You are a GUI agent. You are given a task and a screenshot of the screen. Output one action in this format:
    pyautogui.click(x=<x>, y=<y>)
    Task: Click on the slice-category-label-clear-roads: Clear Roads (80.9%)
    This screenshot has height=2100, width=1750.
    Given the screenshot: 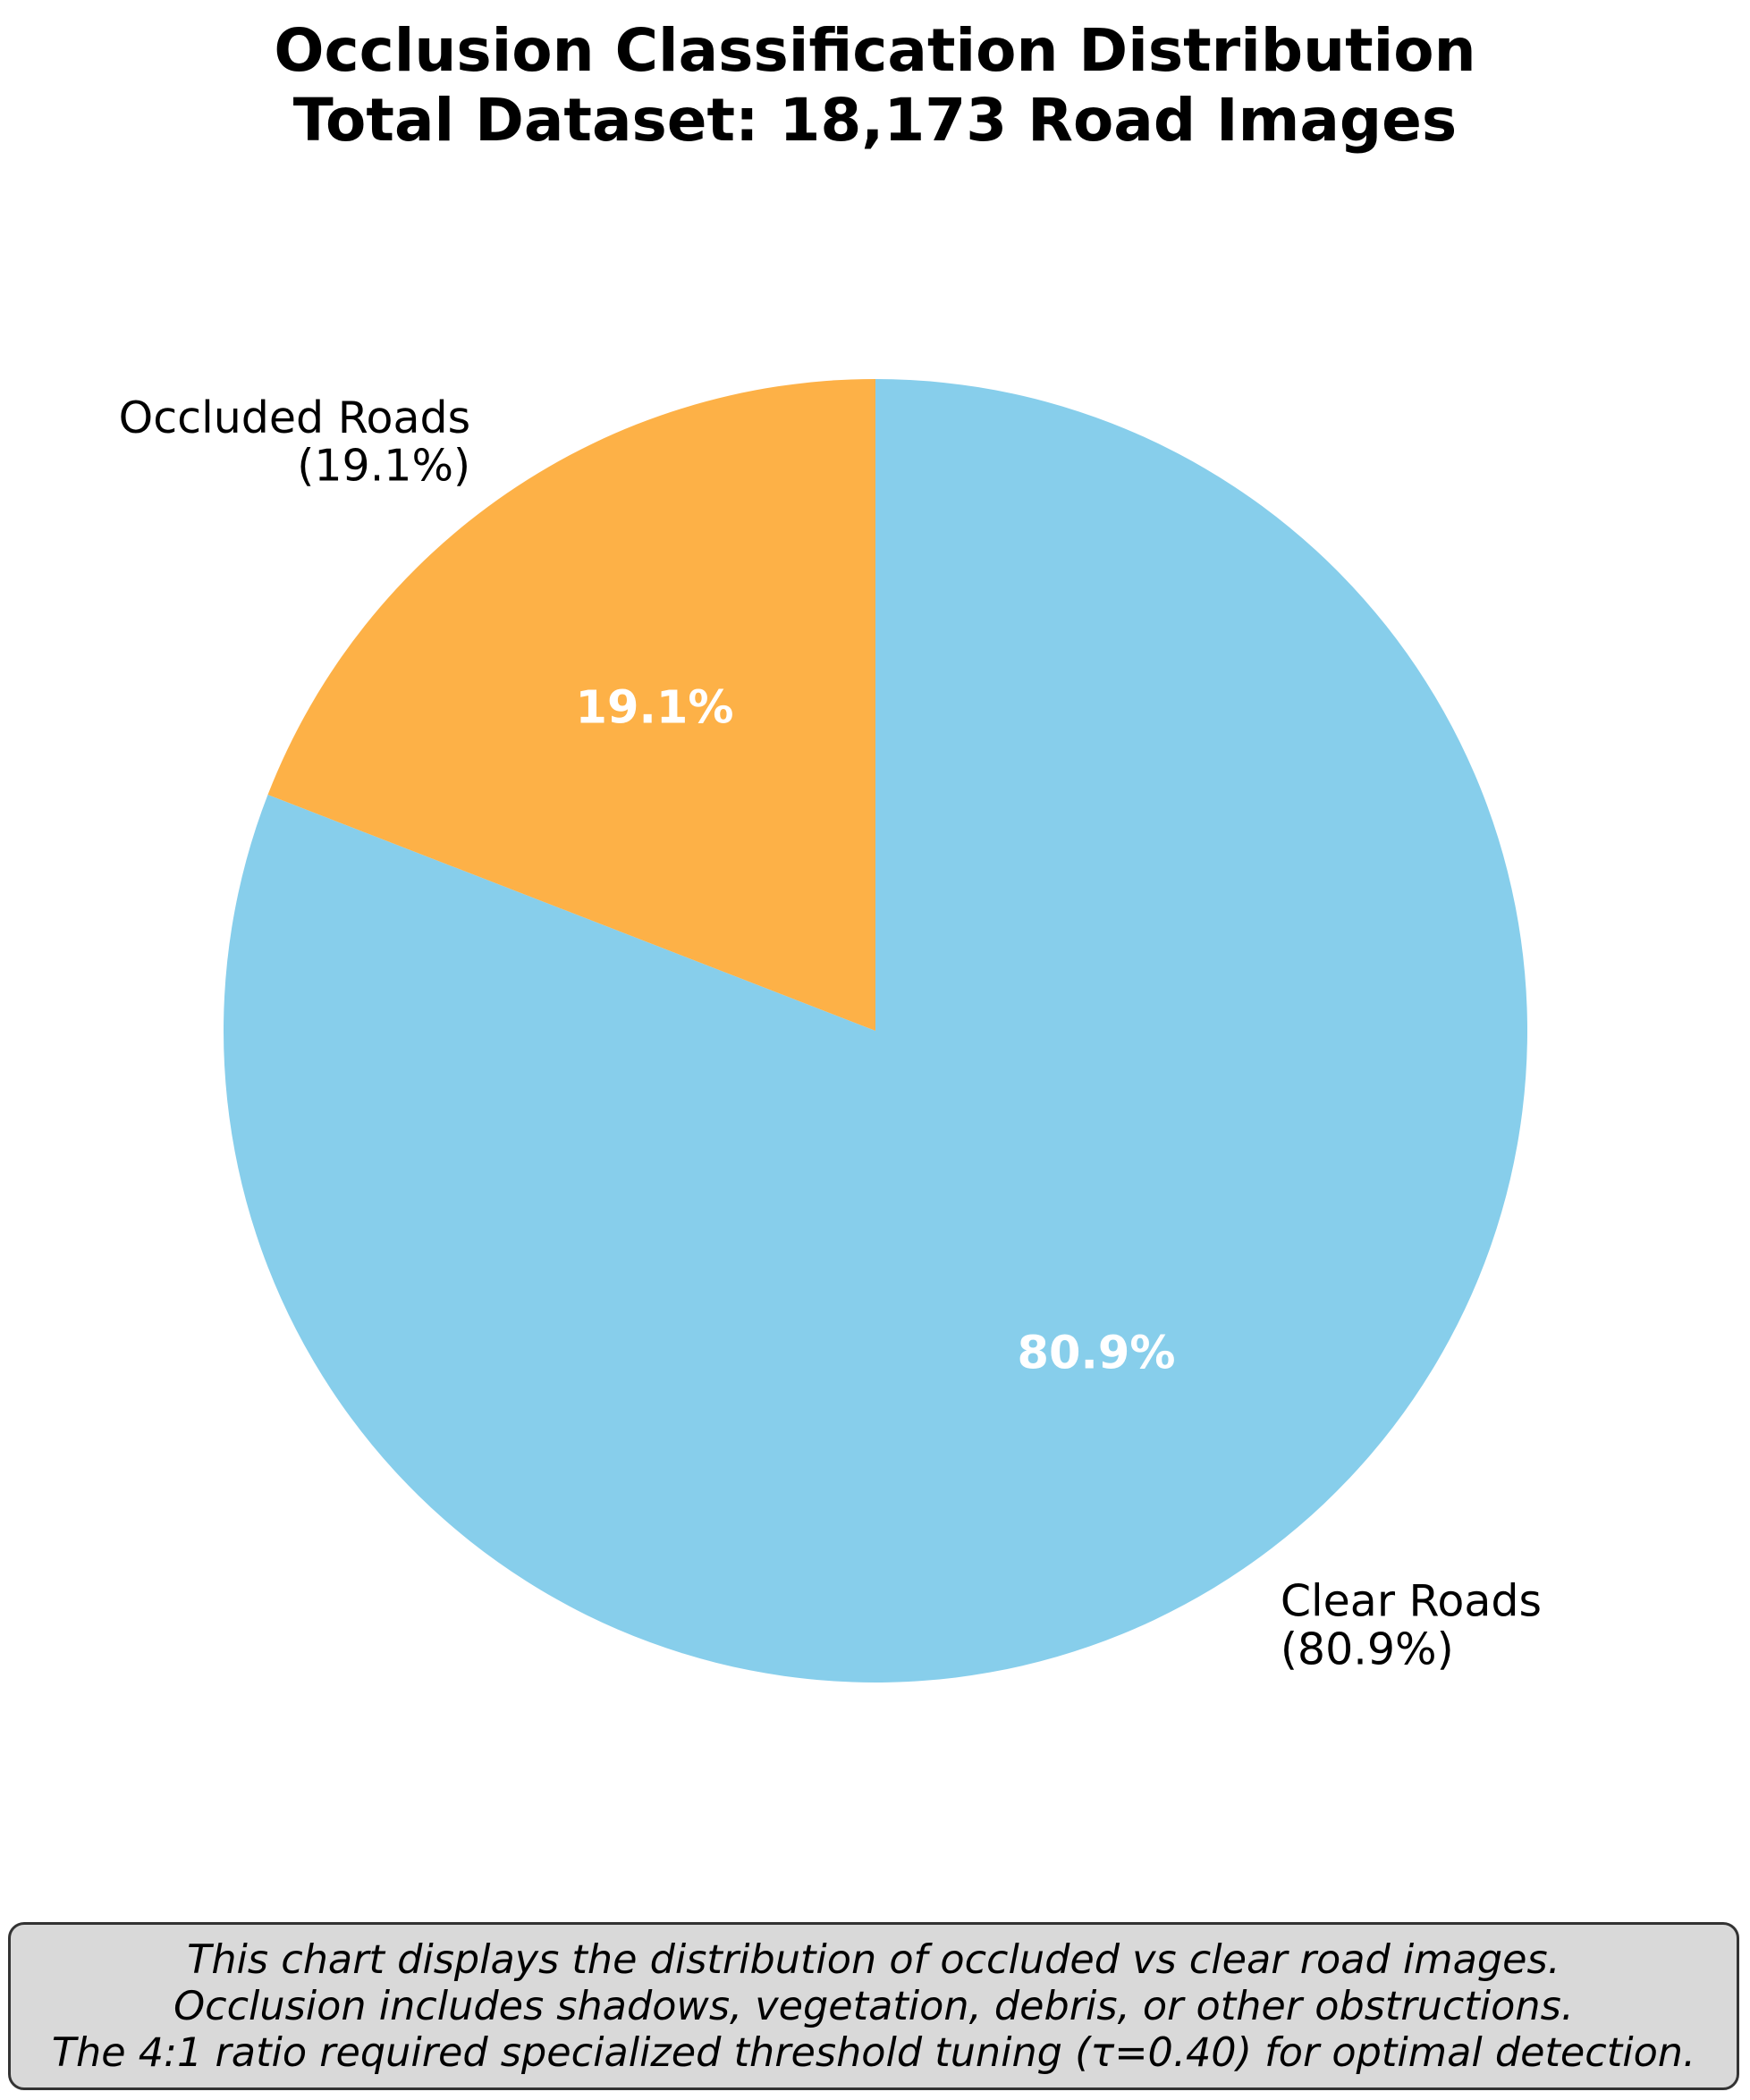 What is the action you would take?
    pyautogui.click(x=1412, y=1624)
    